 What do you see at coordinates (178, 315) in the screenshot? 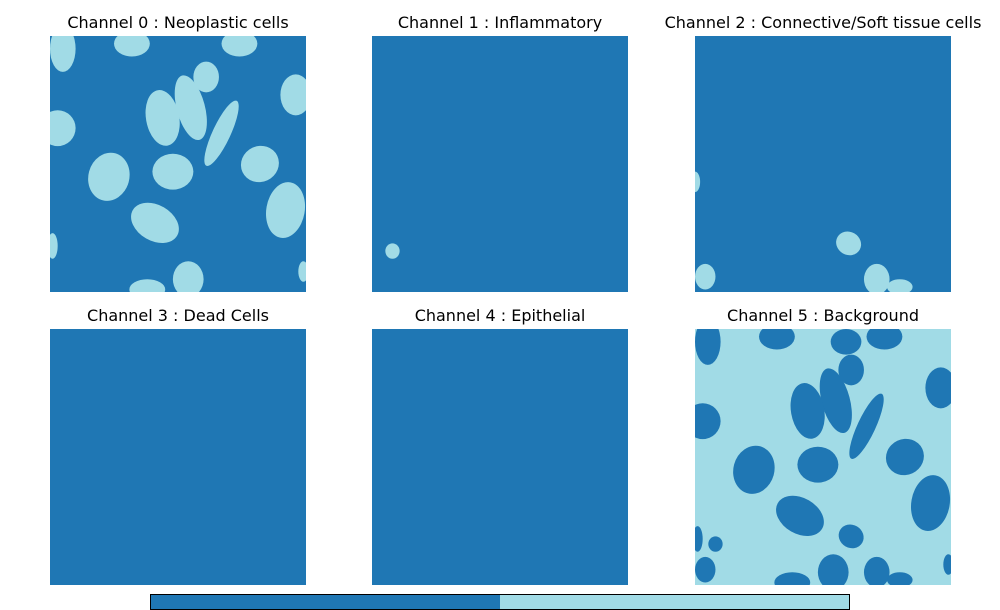
I see `panel-title-channel-3: Channel 3 : Dead Cells` at bounding box center [178, 315].